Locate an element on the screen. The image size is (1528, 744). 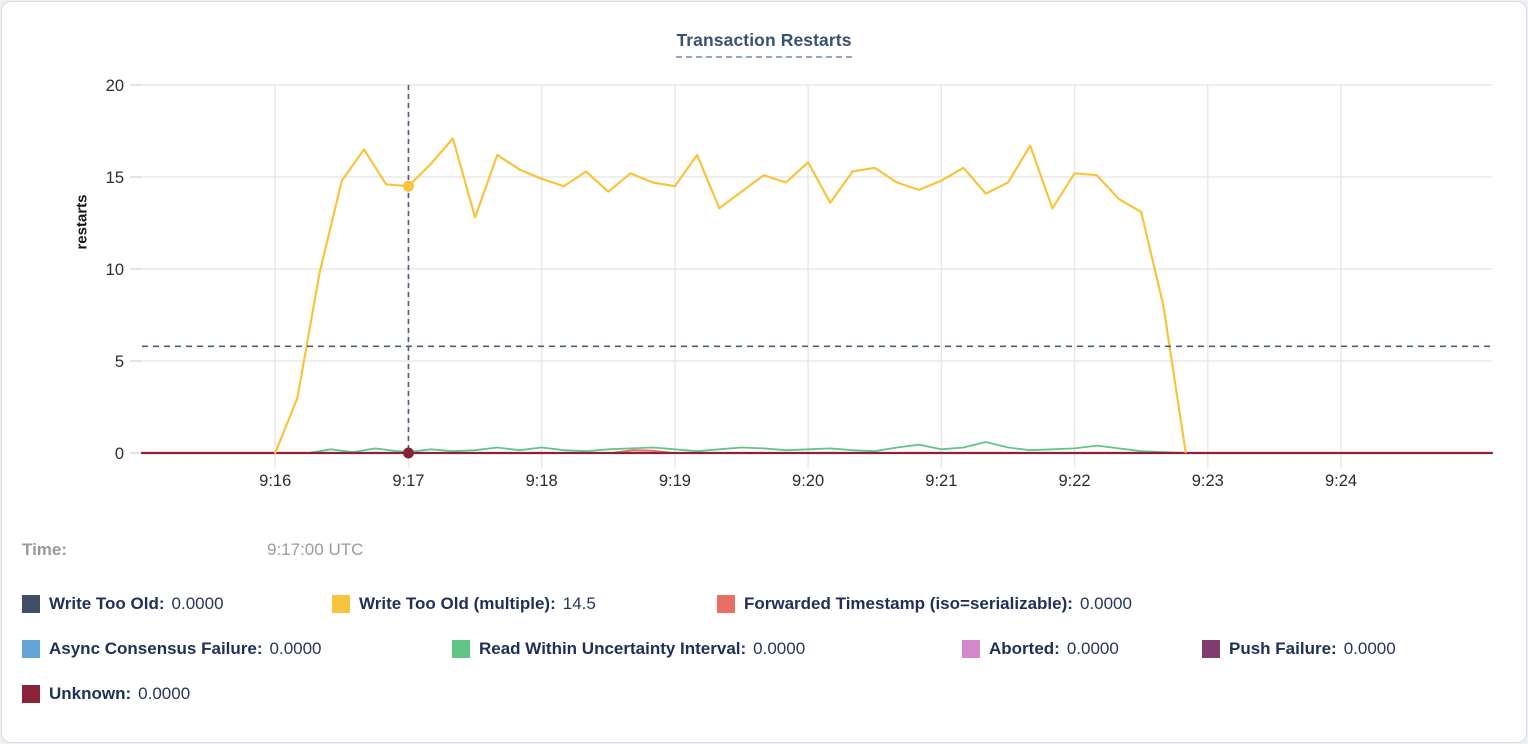
x-tick-label: 9:22 is located at coordinates (1075, 481).